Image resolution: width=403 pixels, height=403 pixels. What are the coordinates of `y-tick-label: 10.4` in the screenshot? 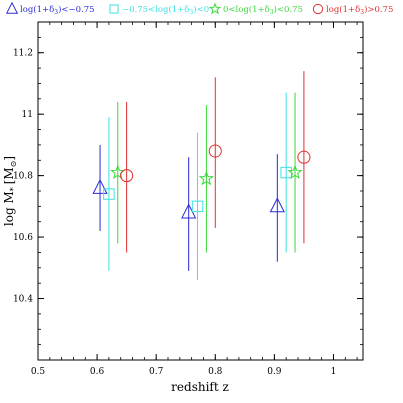 It's located at (23, 300).